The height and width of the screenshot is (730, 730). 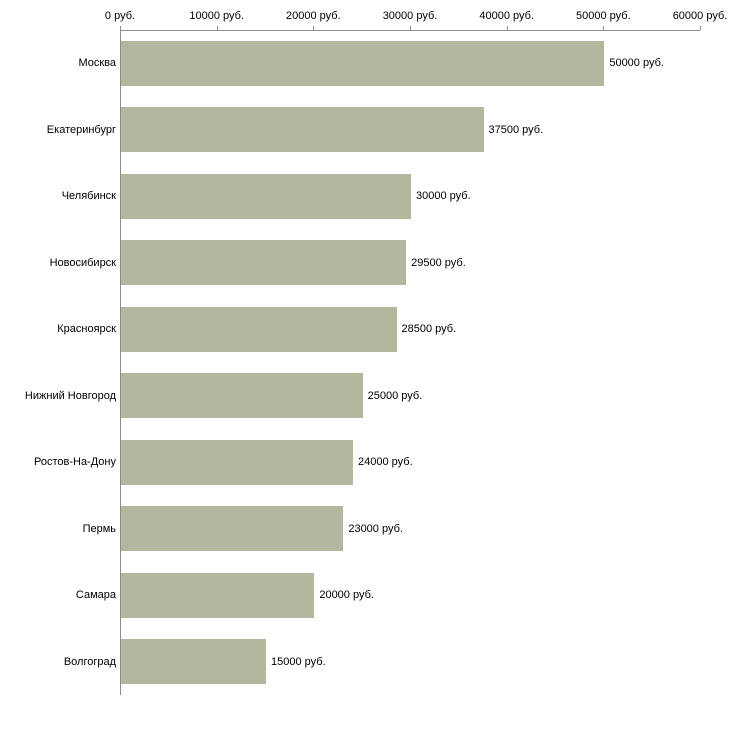 What do you see at coordinates (603, 16) in the screenshot?
I see `x-tick-label: 50000 руб.` at bounding box center [603, 16].